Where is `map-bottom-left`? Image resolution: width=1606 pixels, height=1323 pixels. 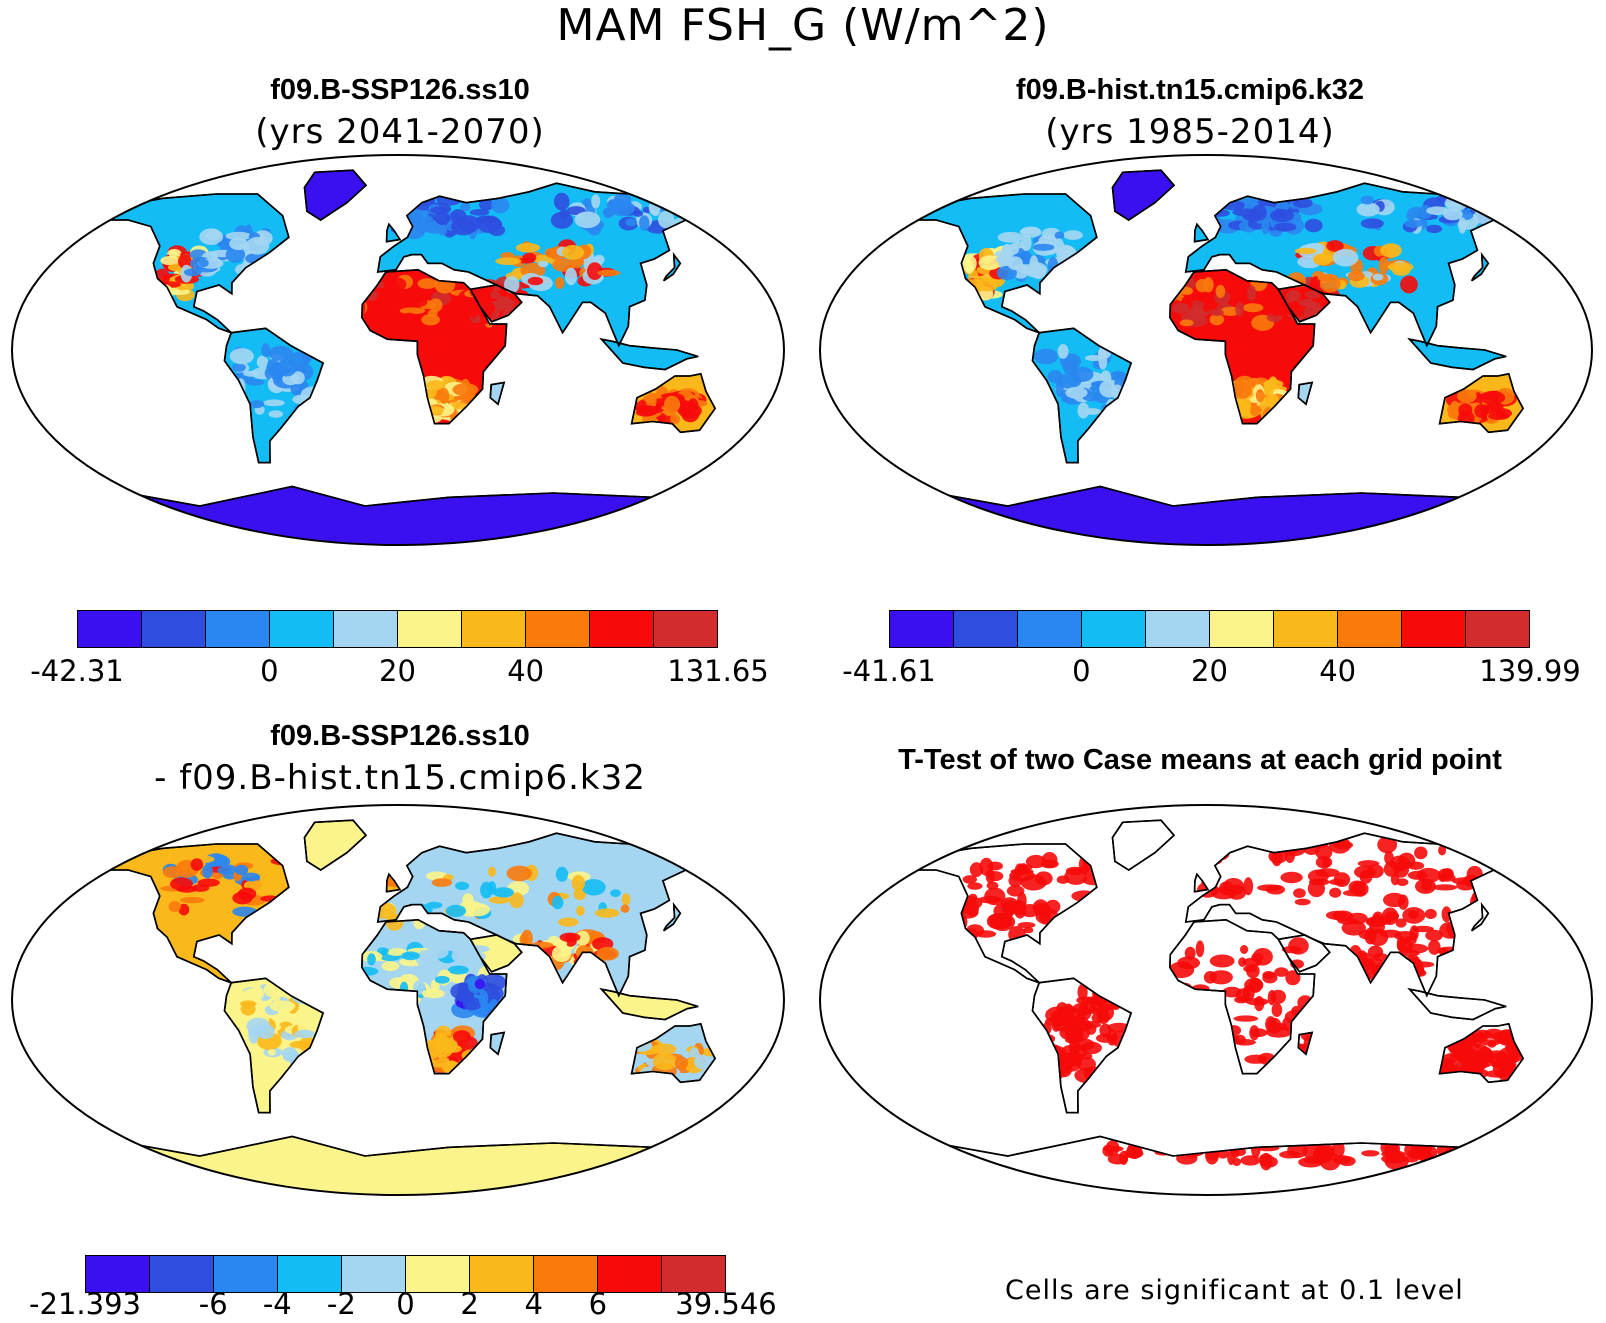
map-bottom-left is located at coordinates (398, 1000).